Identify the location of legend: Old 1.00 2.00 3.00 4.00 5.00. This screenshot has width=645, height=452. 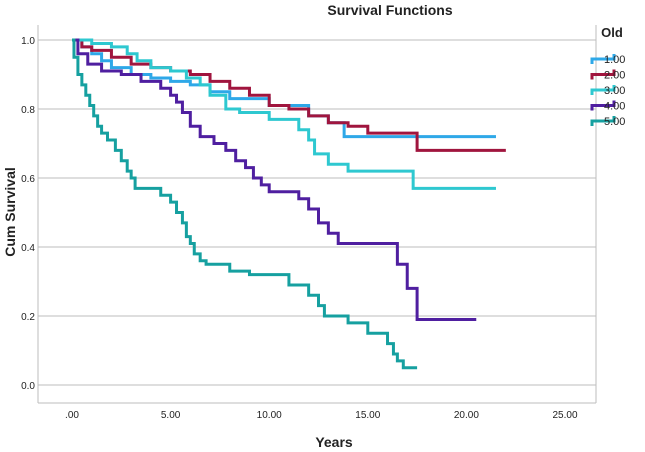
(607, 76).